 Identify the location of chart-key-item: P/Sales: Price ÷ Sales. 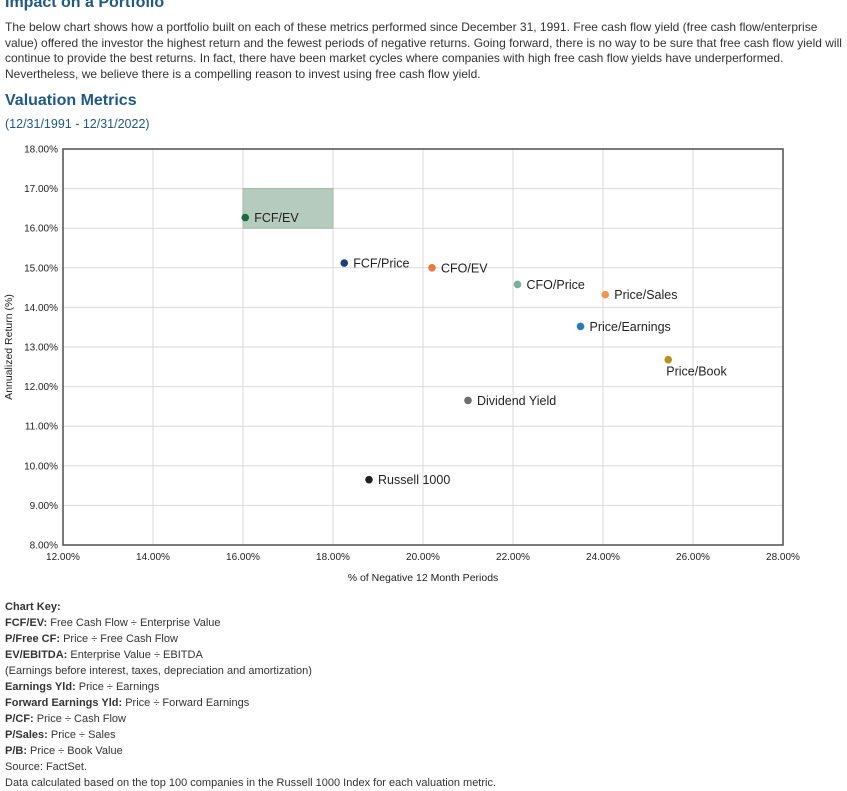
(250, 735).